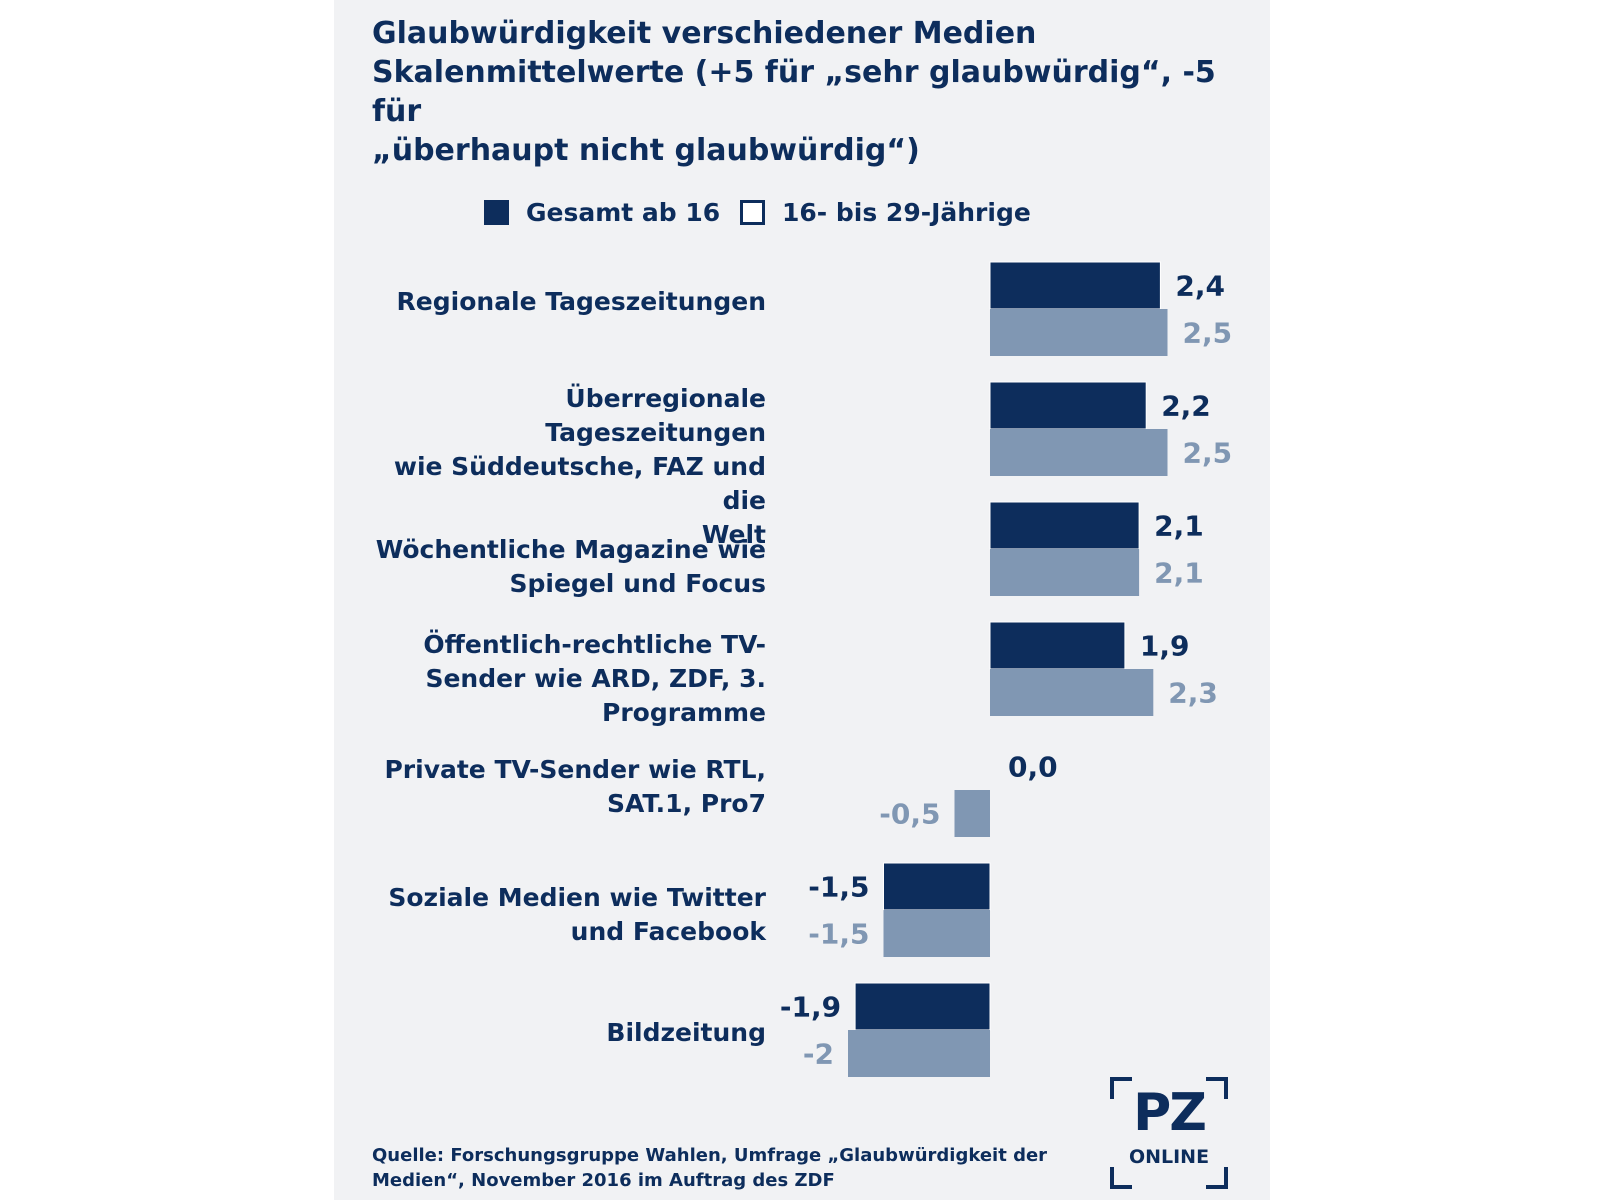 Image resolution: width=1600 pixels, height=1200 pixels. I want to click on category-label: Regionale Tageszeitungen, so click(566, 302).